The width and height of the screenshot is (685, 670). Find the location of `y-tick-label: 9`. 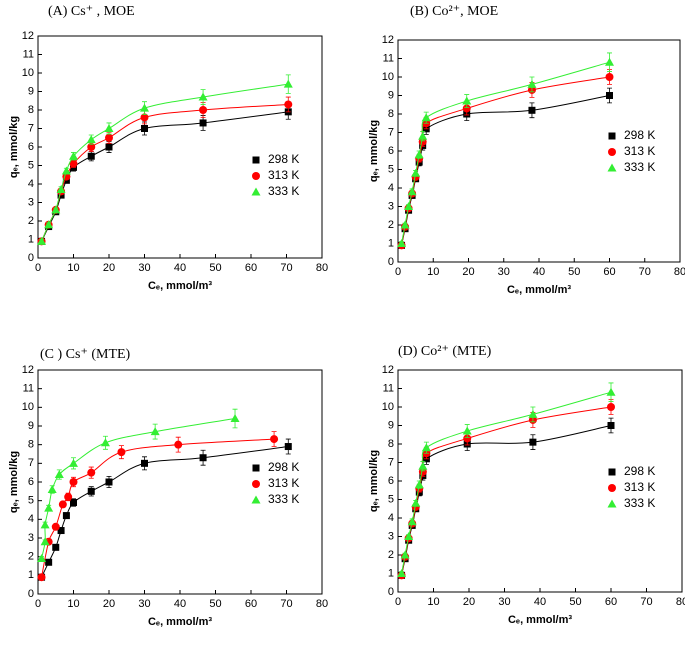

y-tick-label: 9 is located at coordinates (391, 425).